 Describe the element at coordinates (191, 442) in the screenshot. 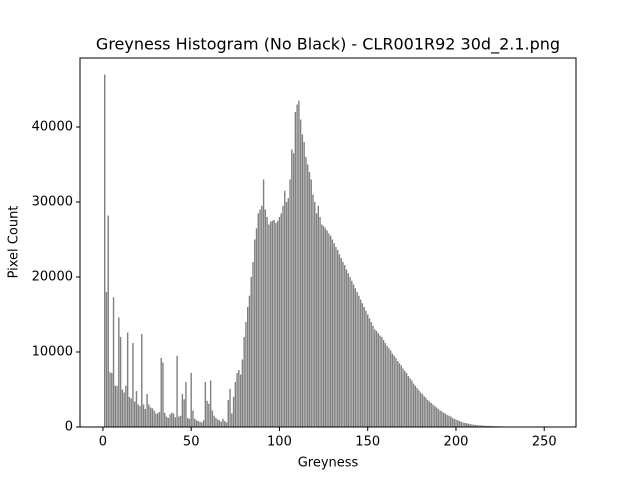

I see `x-tick-label: 50` at that location.